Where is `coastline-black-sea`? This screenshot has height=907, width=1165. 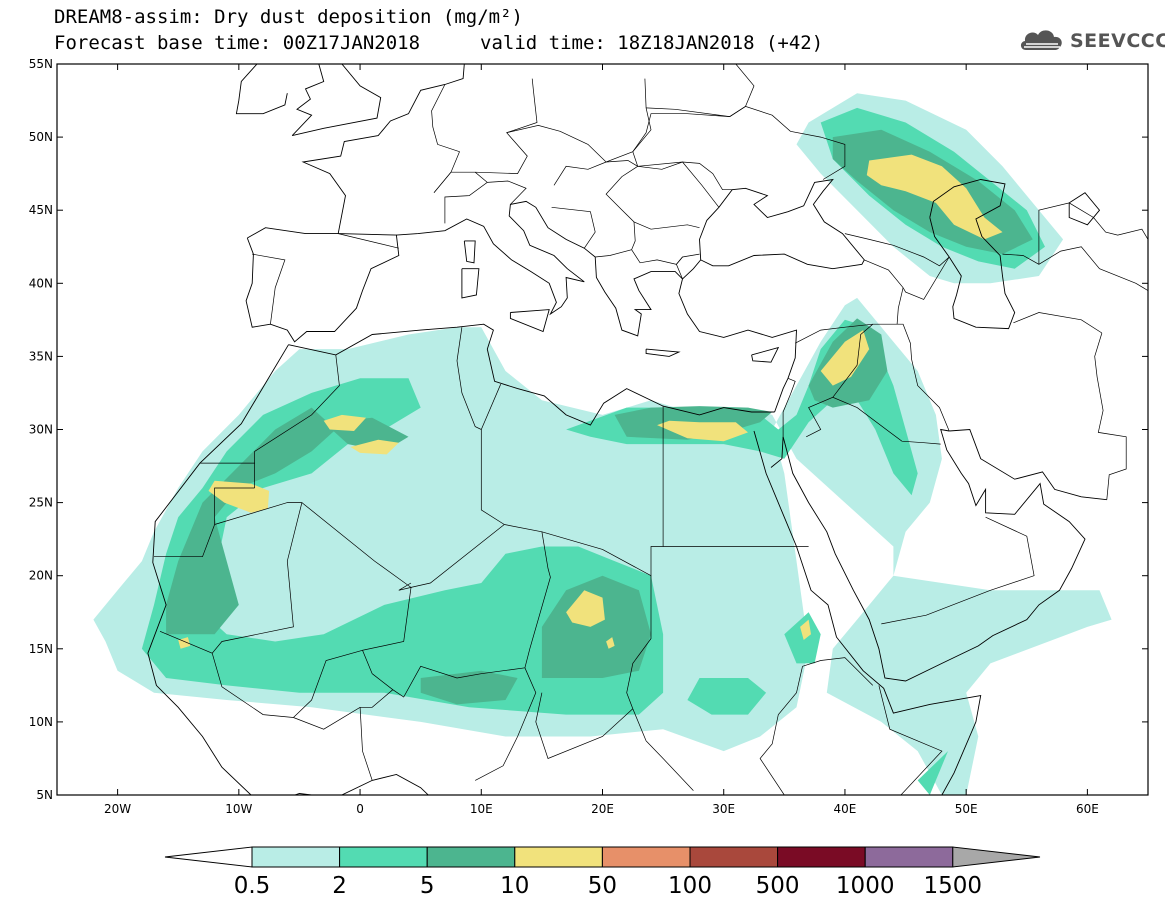
coastline-black-sea is located at coordinates (773, 229).